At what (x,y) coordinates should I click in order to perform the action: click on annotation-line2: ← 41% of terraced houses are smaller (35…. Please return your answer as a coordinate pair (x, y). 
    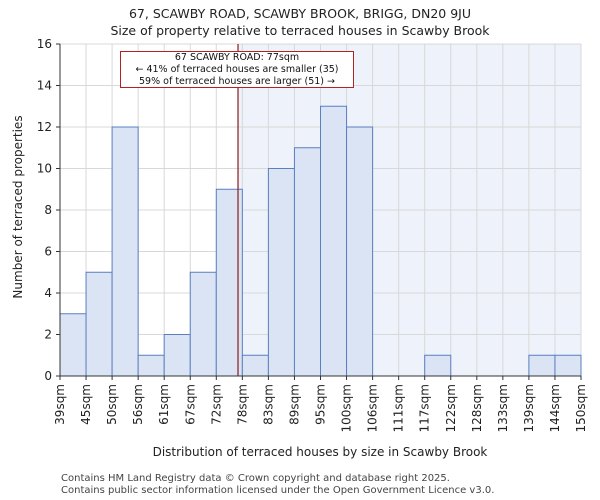
    Looking at the image, I should click on (237, 69).